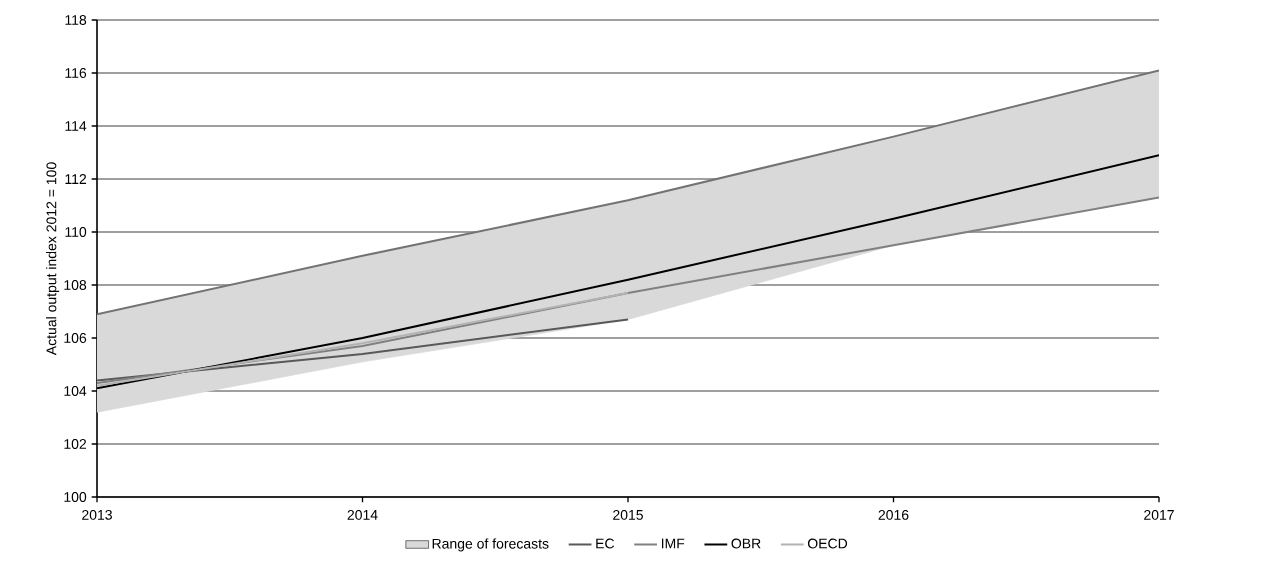  What do you see at coordinates (673, 543) in the screenshot?
I see `legend-label: IMF` at bounding box center [673, 543].